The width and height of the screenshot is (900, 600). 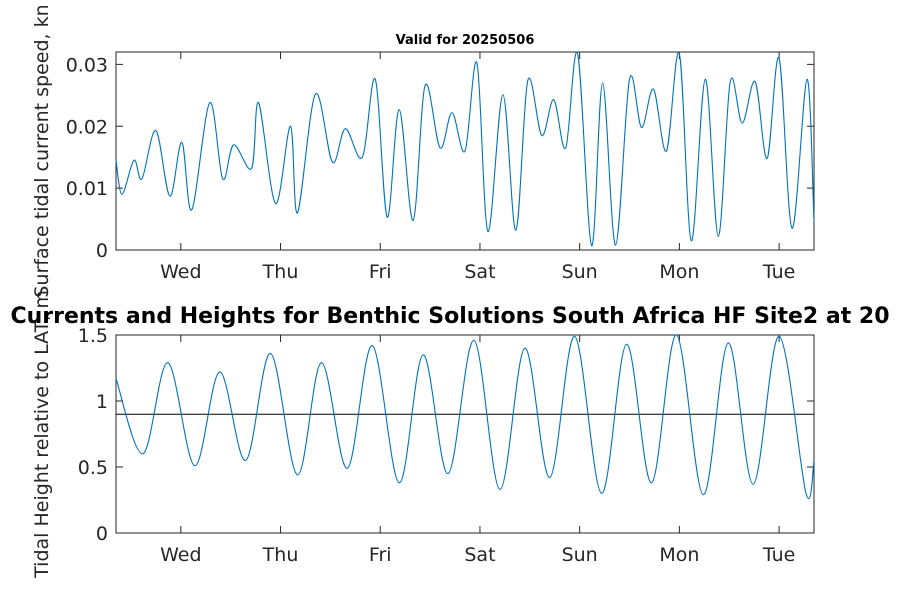 I want to click on current-speed-title: Valid for 20250506, so click(x=465, y=40).